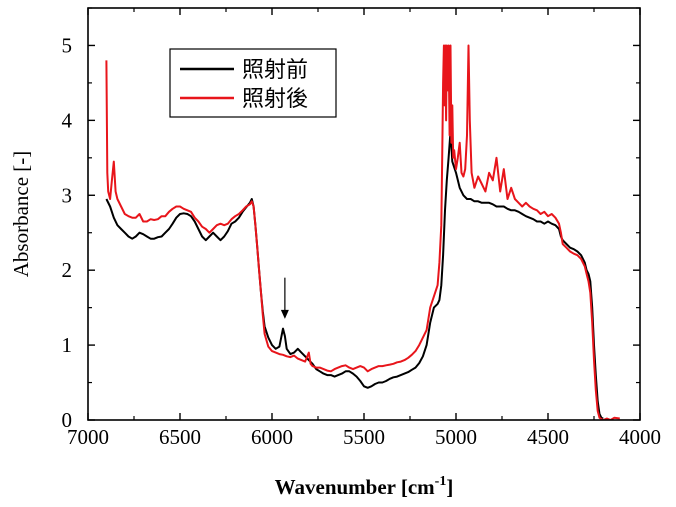  What do you see at coordinates (284, 298) in the screenshot?
I see `annotation-layer` at bounding box center [284, 298].